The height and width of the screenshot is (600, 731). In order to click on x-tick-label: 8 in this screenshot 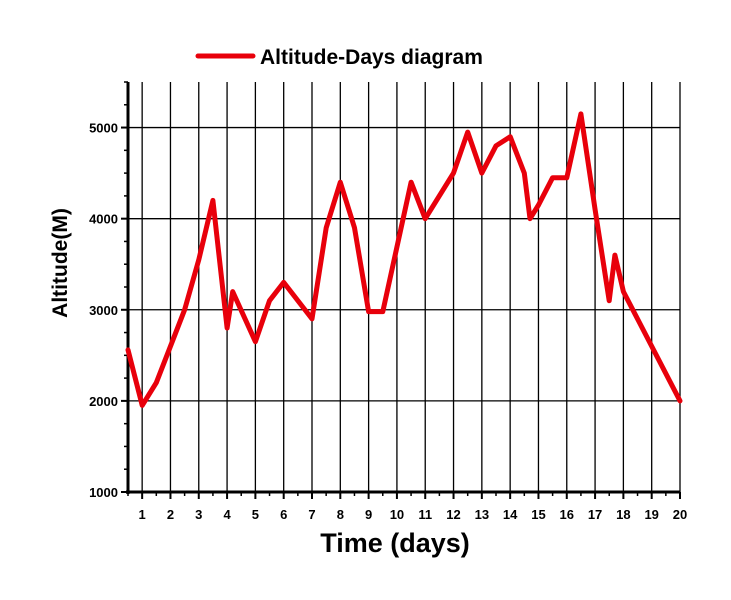, I will do `click(340, 514)`.